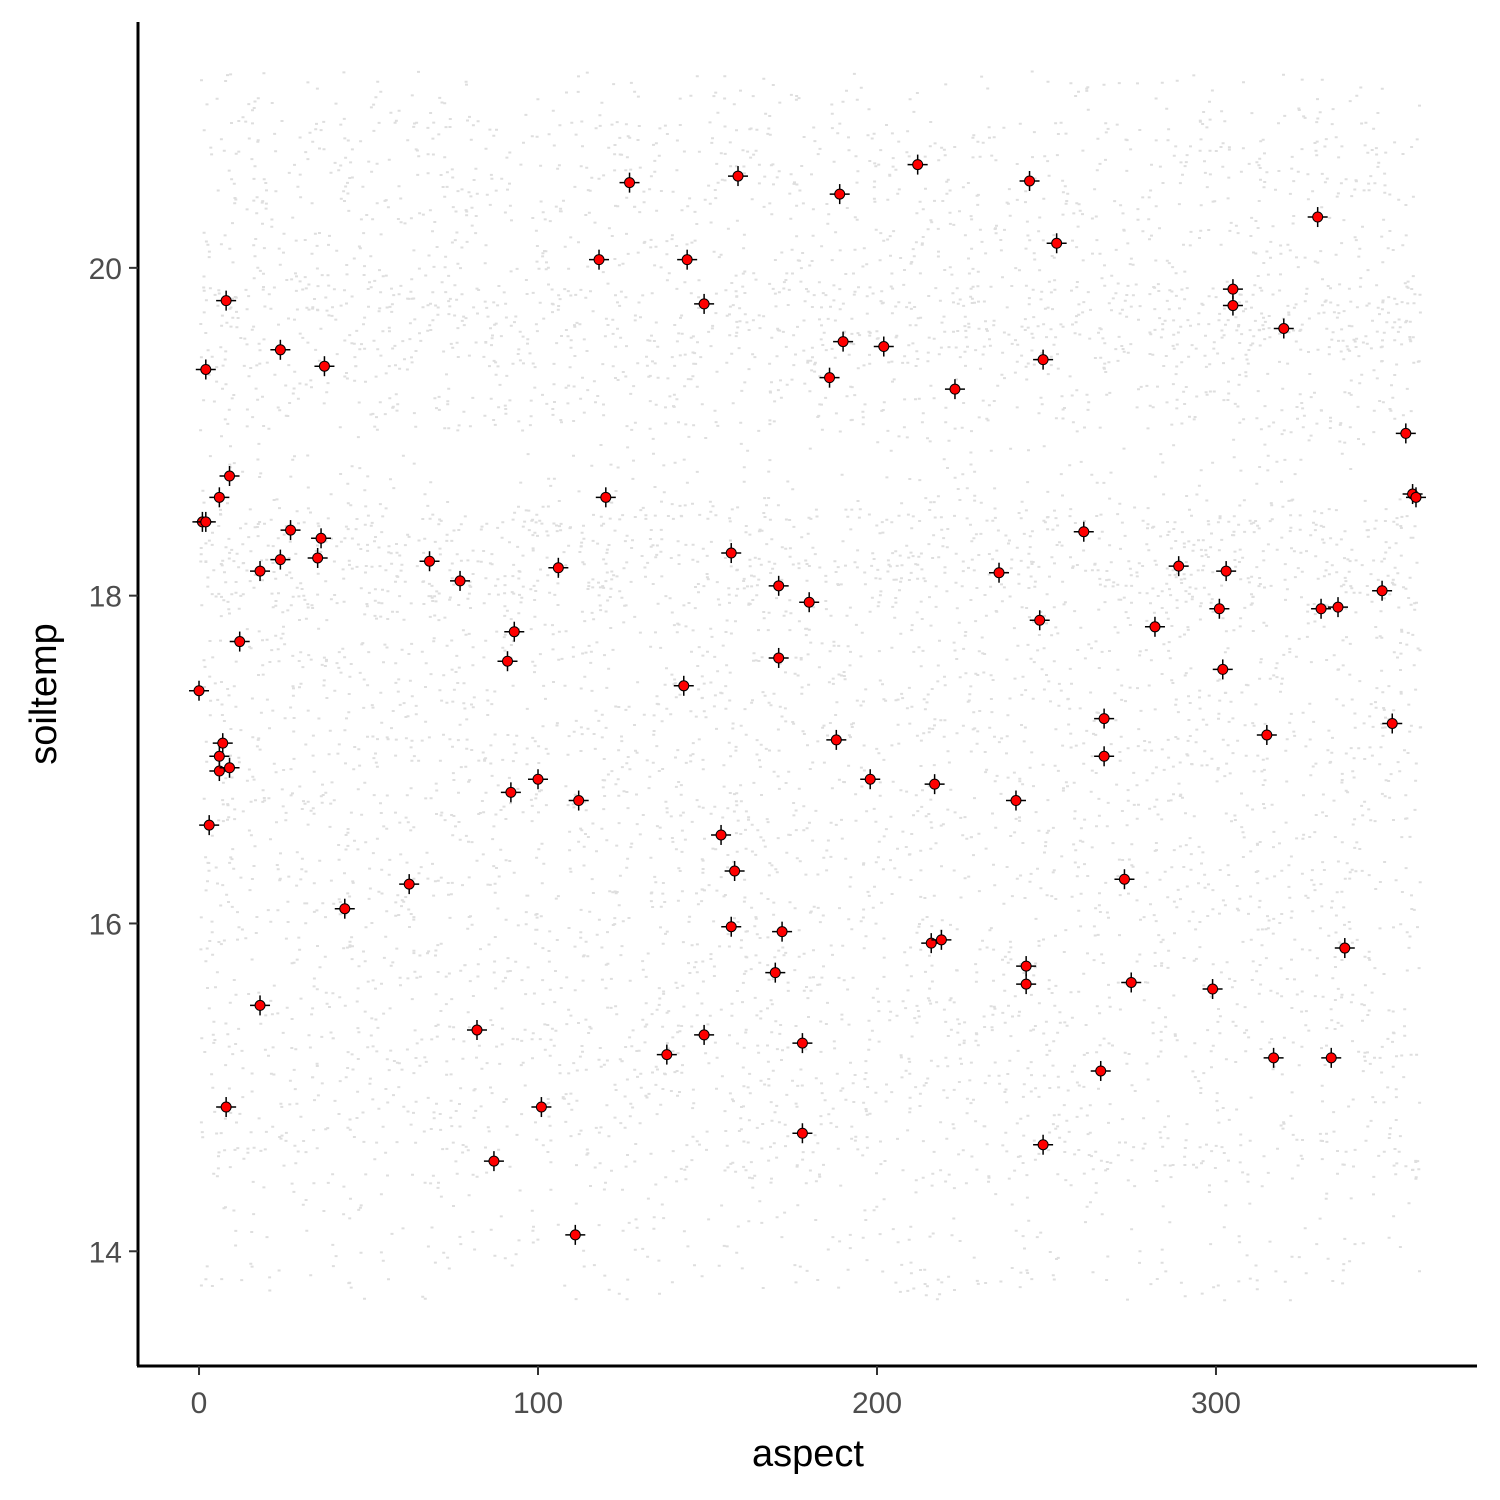  I want to click on x-tick-label: 0, so click(199, 1403).